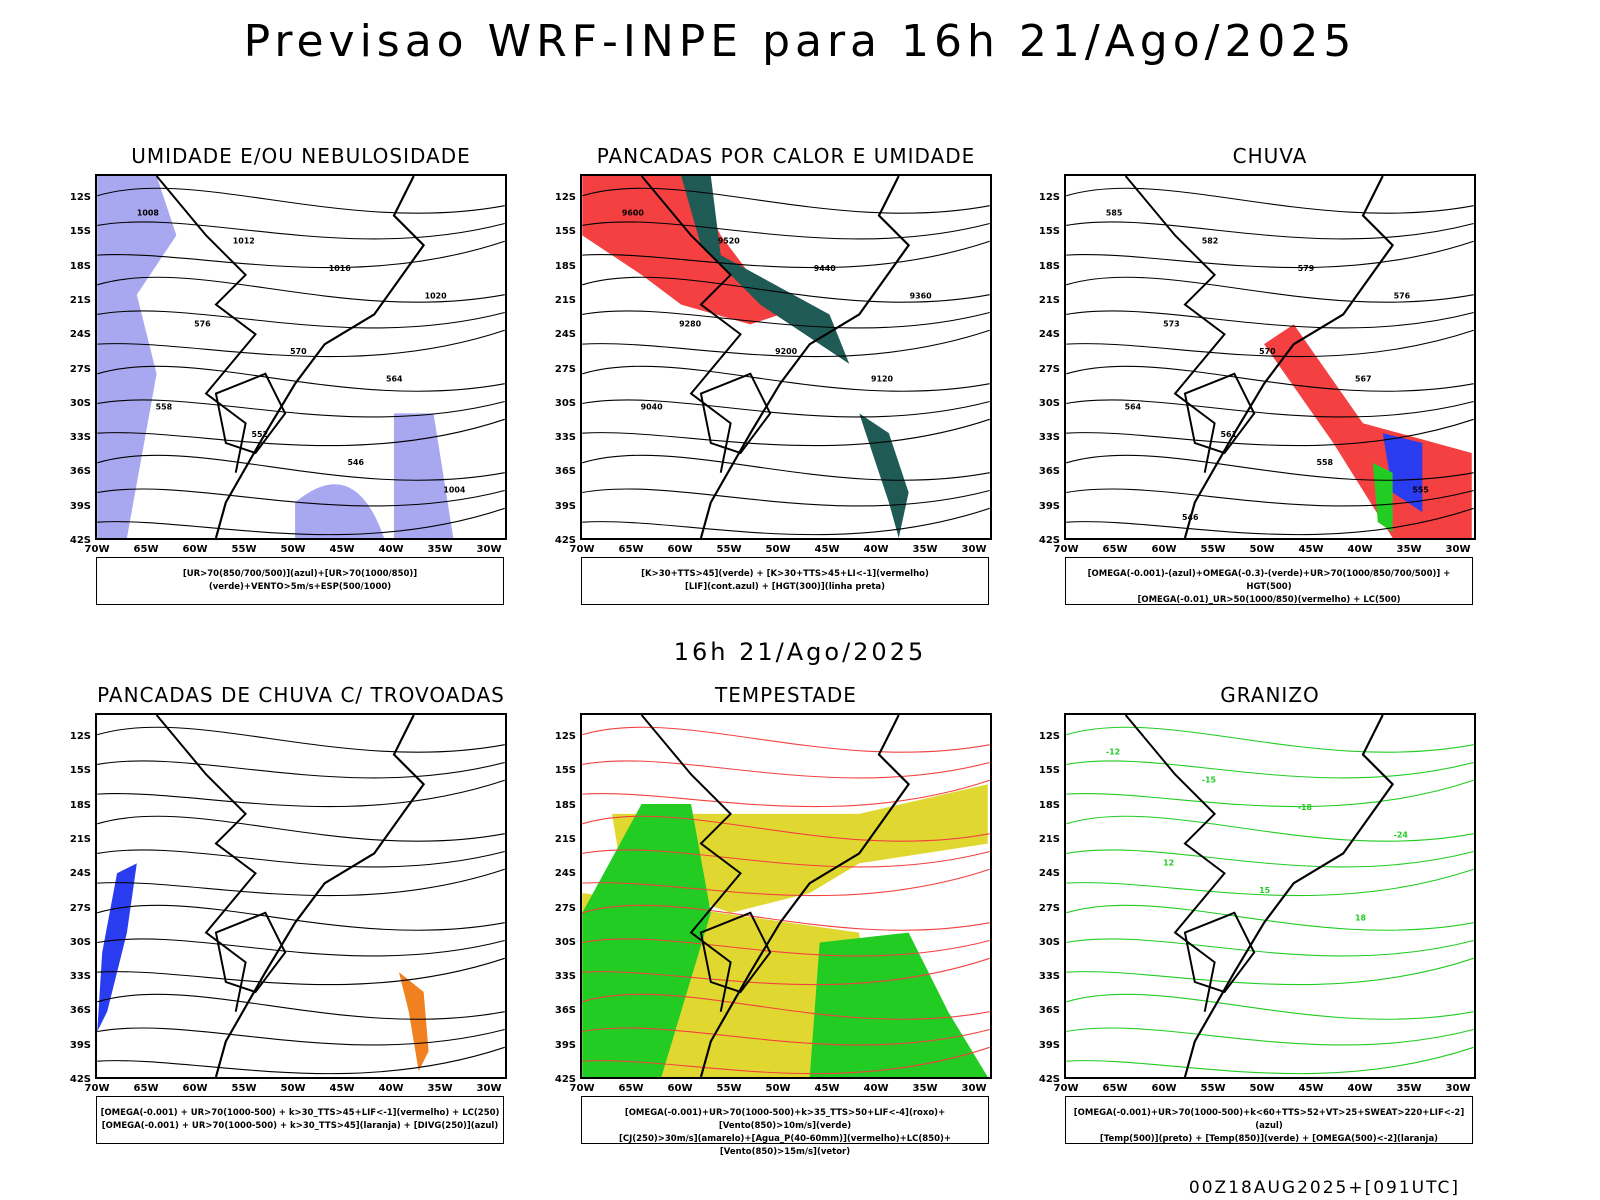  What do you see at coordinates (633, 213) in the screenshot?
I see `contour-label: 9600` at bounding box center [633, 213].